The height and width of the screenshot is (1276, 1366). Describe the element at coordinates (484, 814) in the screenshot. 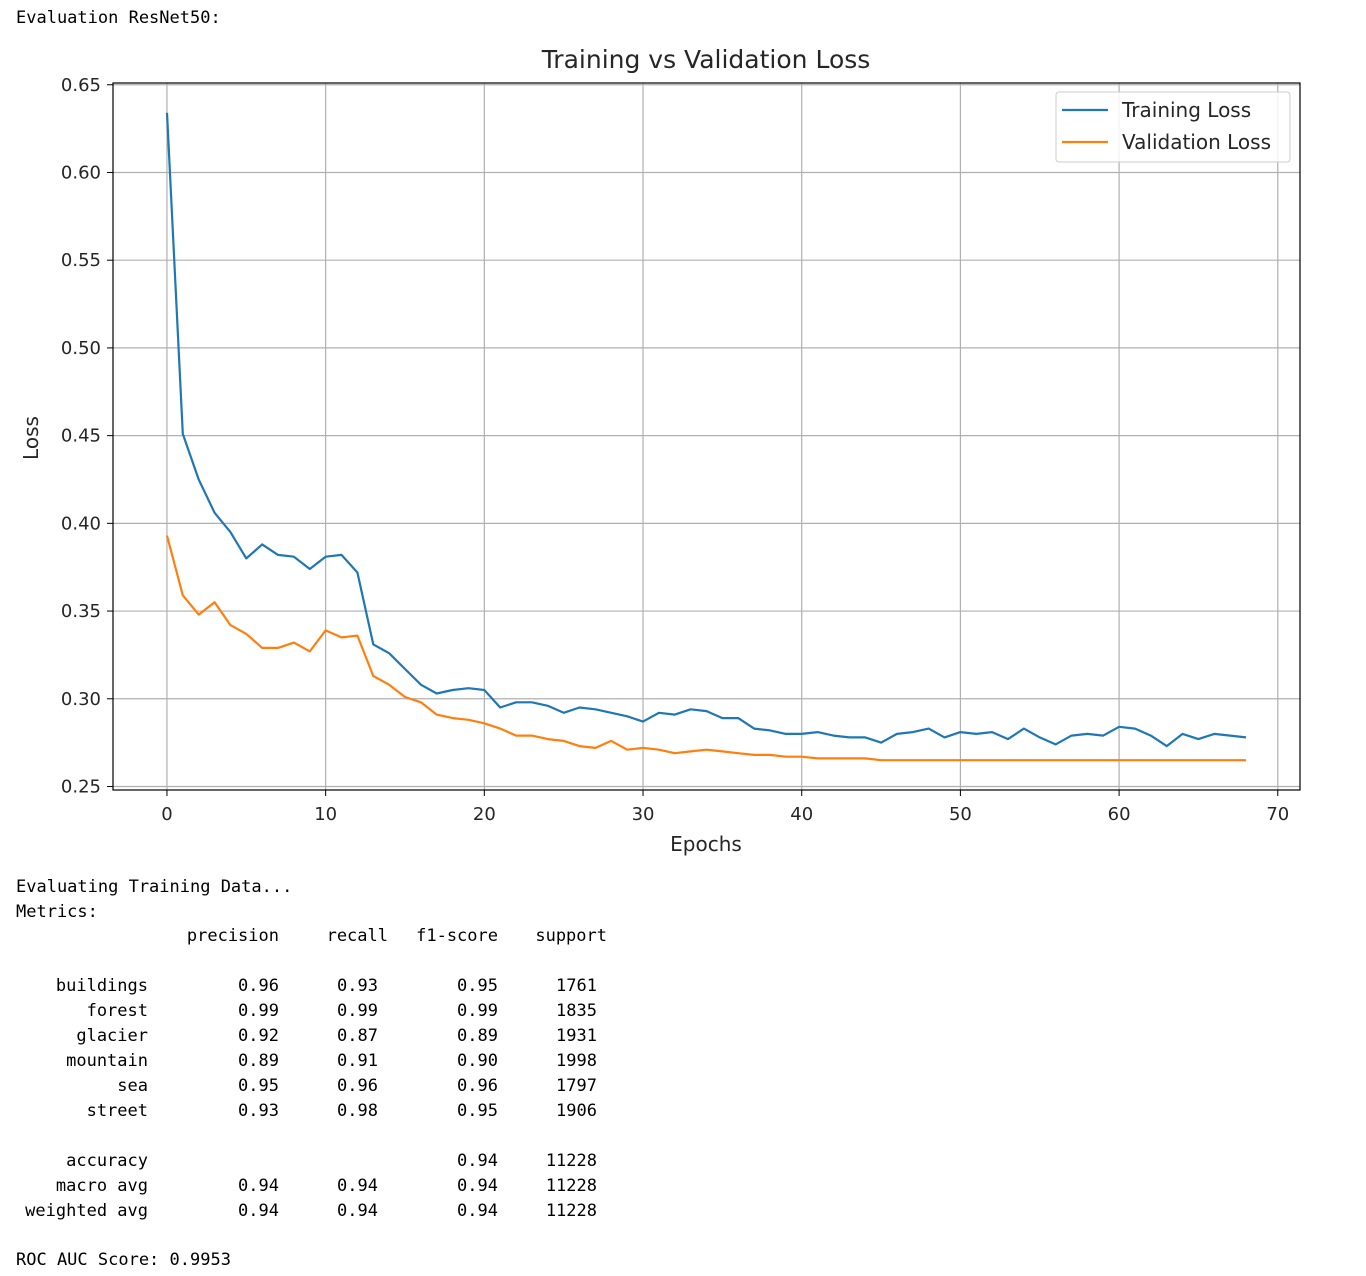

I see `x-tick-label: 20` at that location.